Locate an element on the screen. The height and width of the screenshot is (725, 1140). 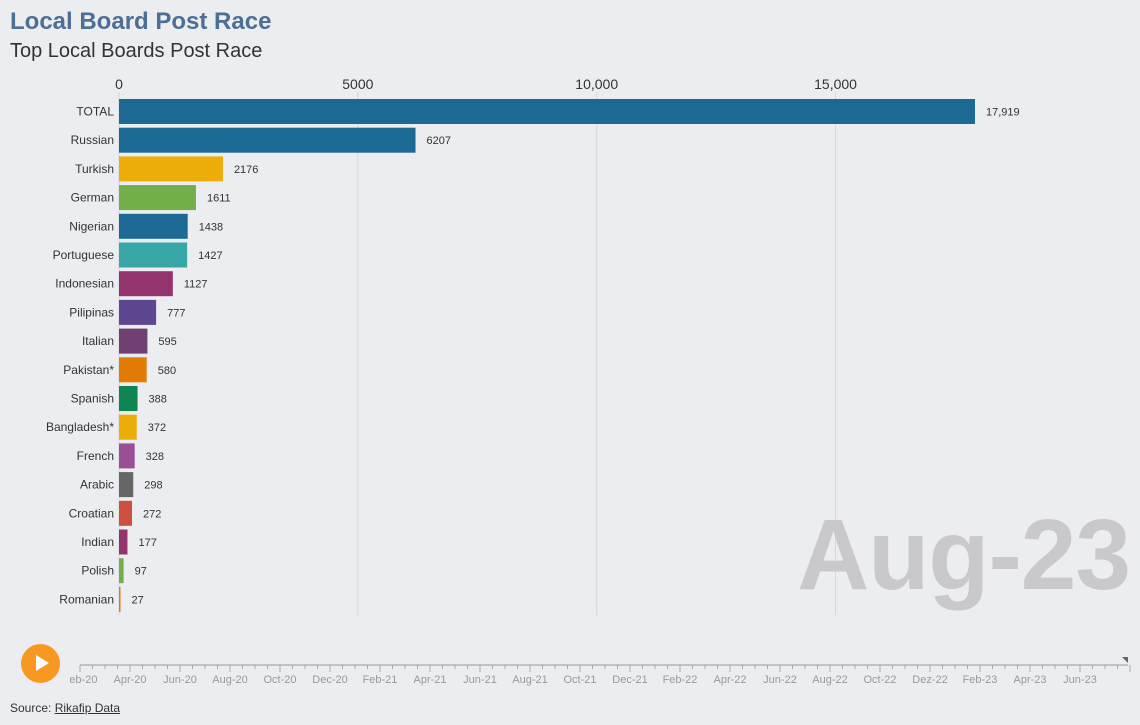
category-label: Italian is located at coordinates (98, 341).